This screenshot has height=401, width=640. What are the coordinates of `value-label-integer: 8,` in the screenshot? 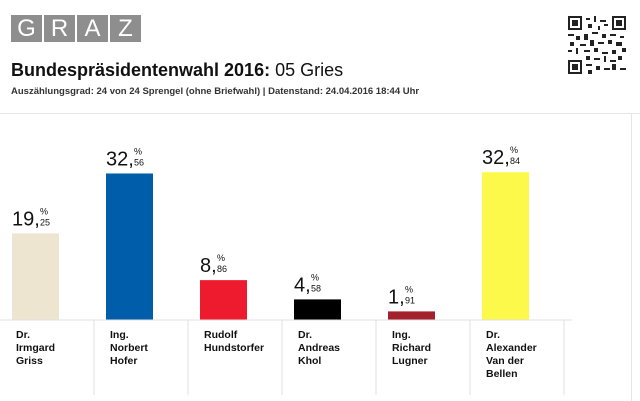 It's located at (208, 266).